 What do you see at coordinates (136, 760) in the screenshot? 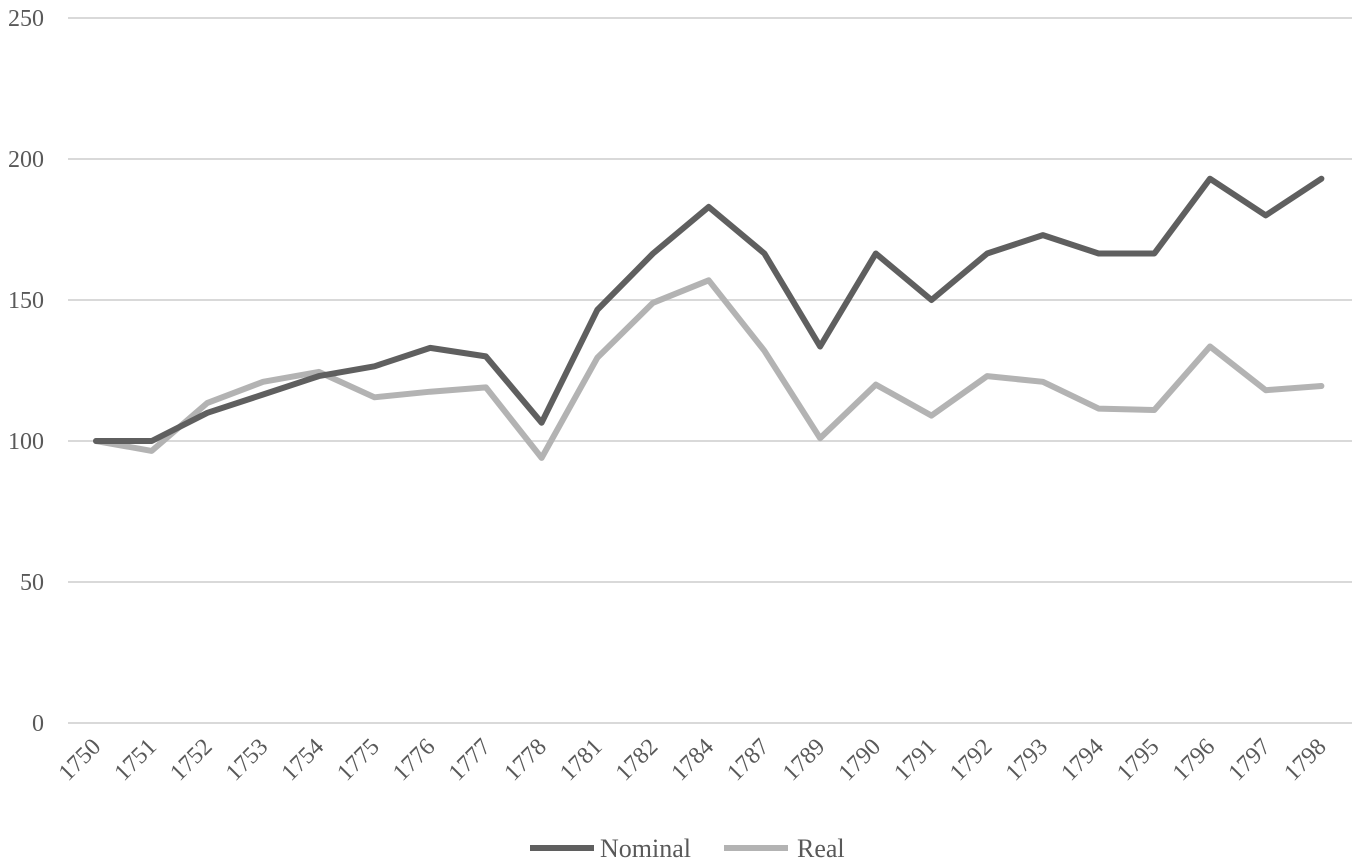
I see `x-tick-label: 1751` at bounding box center [136, 760].